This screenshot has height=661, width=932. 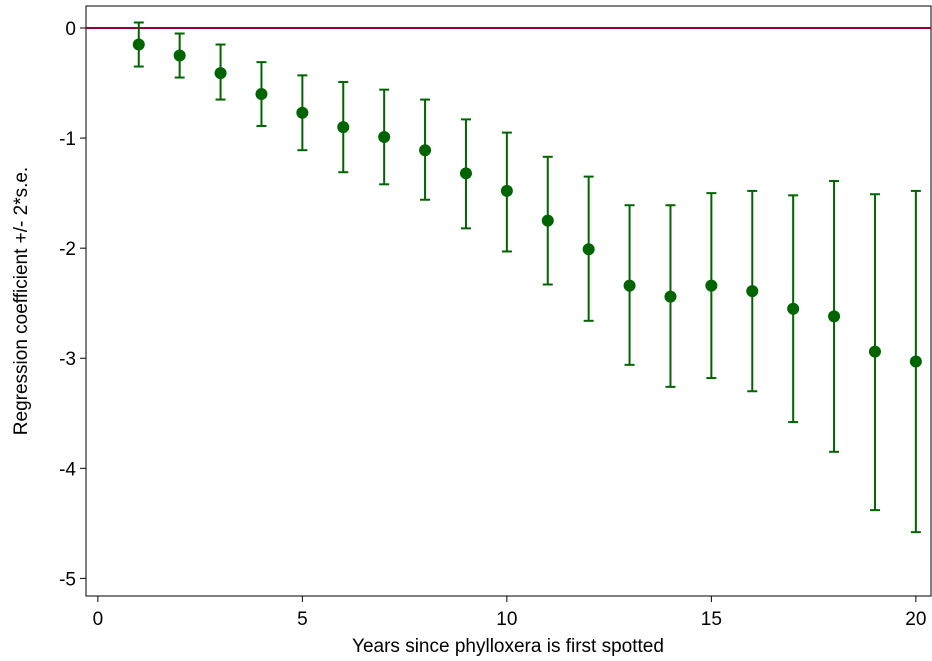 I want to click on x-tick-label: 5, so click(x=302, y=619).